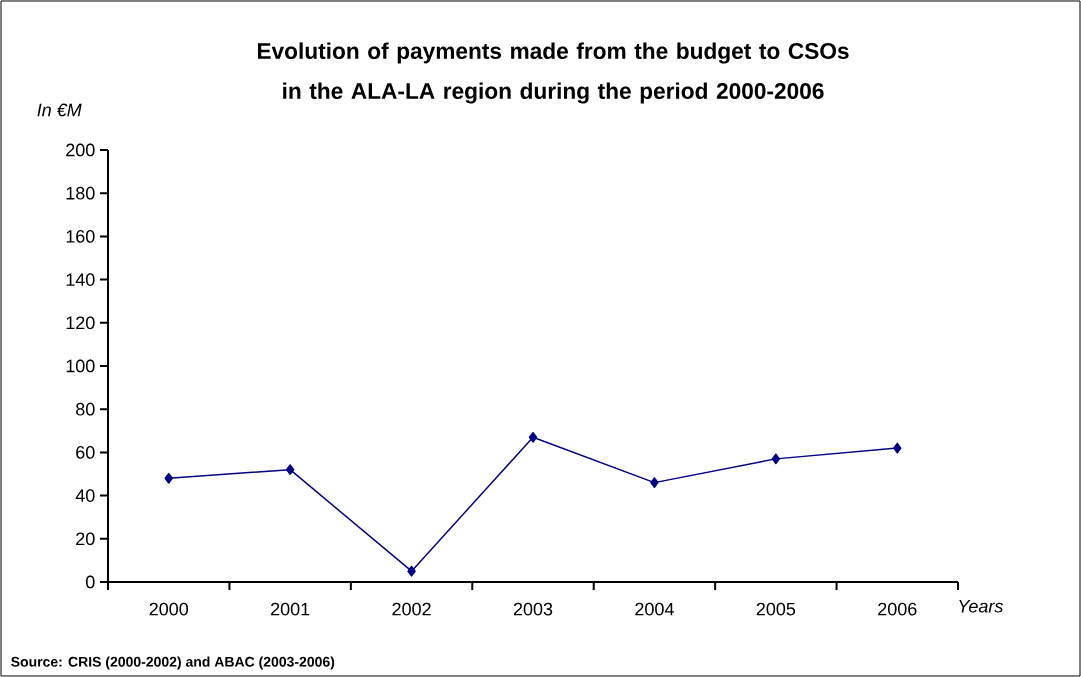 This screenshot has width=1081, height=677. What do you see at coordinates (90, 582) in the screenshot?
I see `y-tick-label: 0` at bounding box center [90, 582].